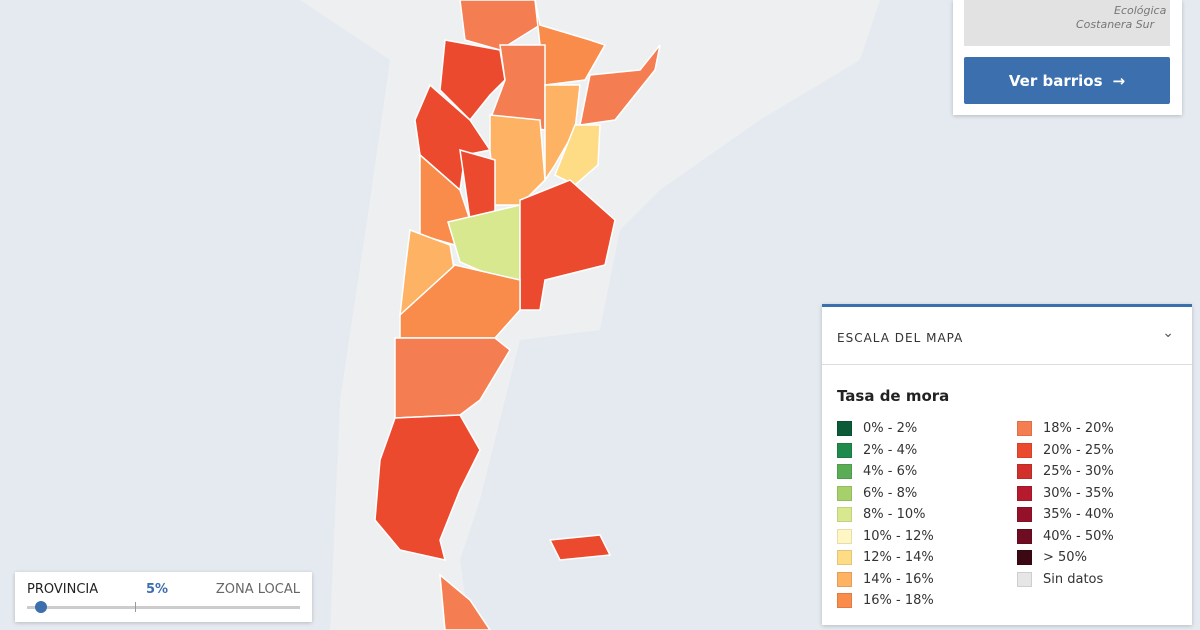 The height and width of the screenshot is (630, 1200). I want to click on legend-item: 0% - 2%, so click(877, 428).